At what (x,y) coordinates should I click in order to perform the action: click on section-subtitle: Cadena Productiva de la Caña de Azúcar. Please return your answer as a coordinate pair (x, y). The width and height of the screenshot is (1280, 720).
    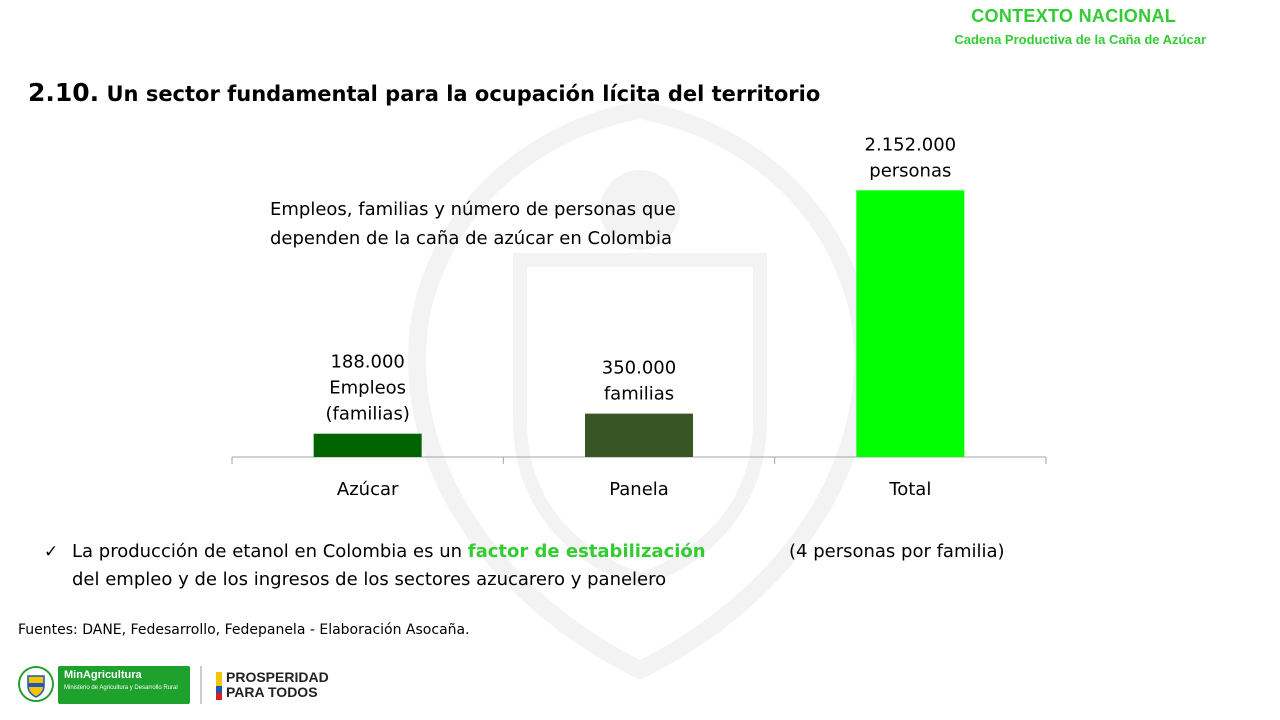
    Looking at the image, I should click on (1080, 39).